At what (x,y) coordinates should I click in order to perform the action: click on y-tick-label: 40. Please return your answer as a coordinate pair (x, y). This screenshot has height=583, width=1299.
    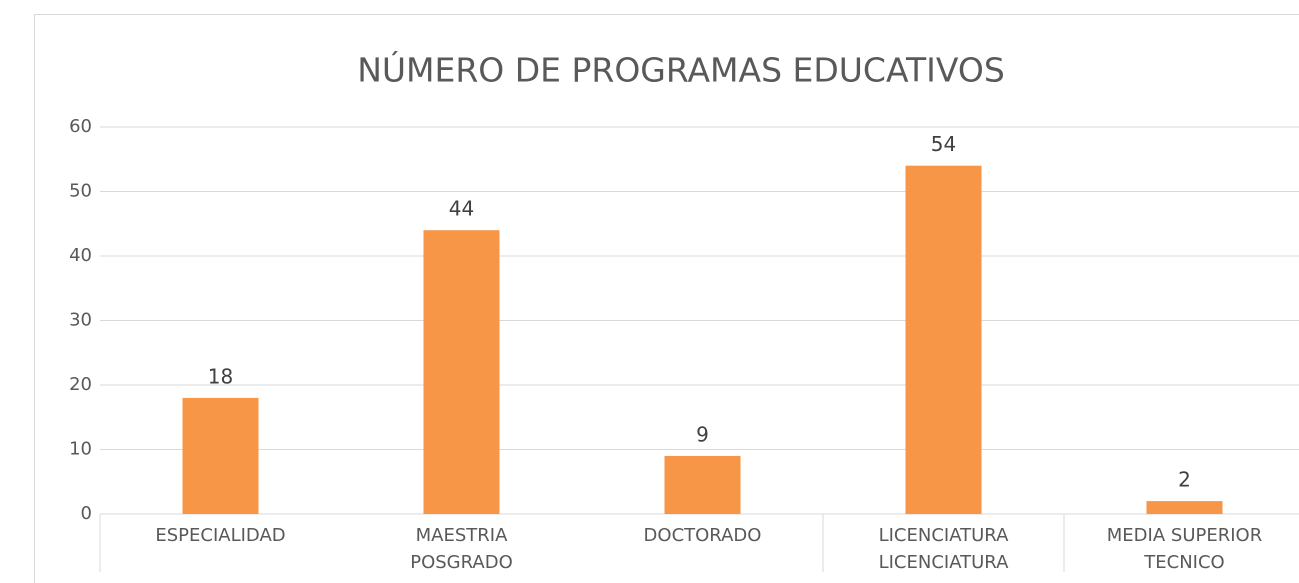
    Looking at the image, I should click on (80, 255).